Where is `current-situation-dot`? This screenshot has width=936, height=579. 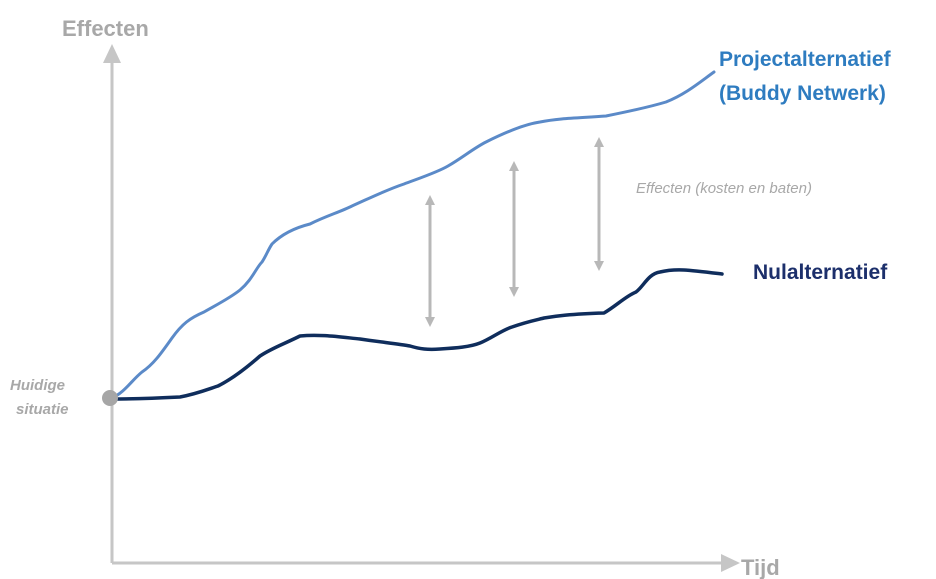 current-situation-dot is located at coordinates (110, 398).